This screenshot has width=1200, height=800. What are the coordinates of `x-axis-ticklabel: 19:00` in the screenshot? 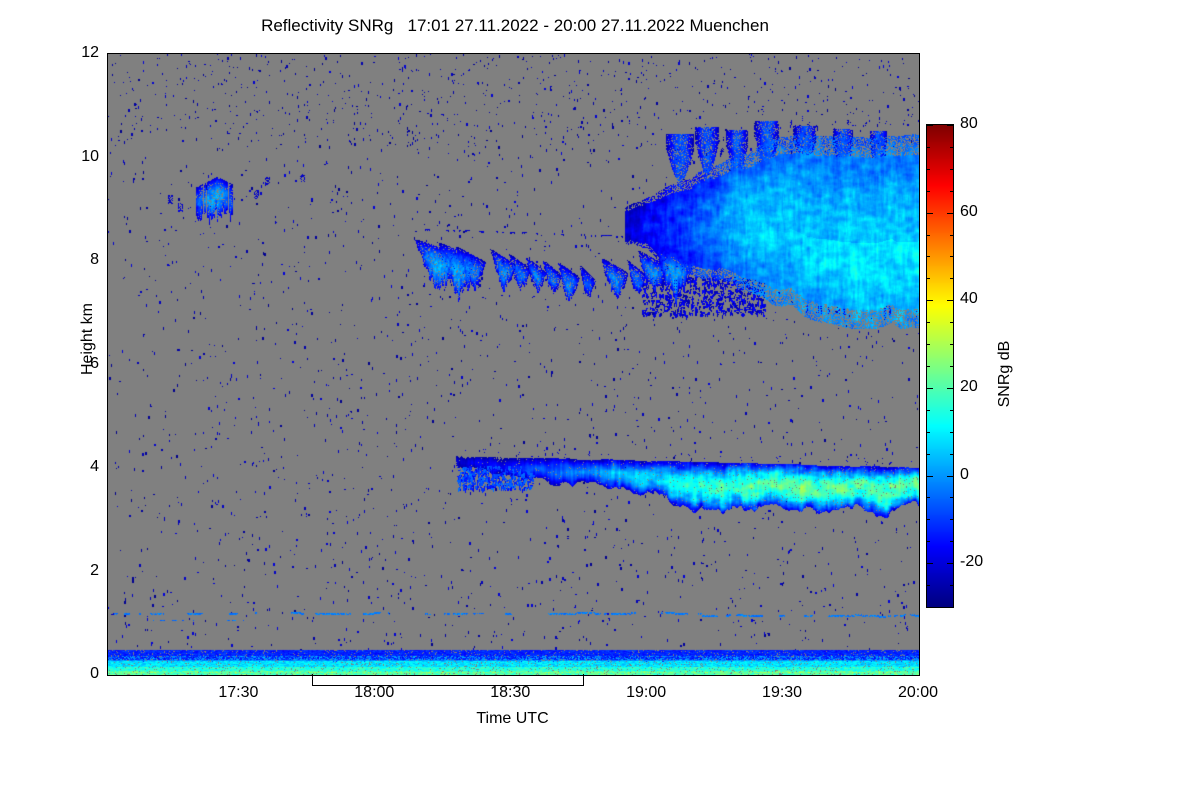 It's located at (646, 692).